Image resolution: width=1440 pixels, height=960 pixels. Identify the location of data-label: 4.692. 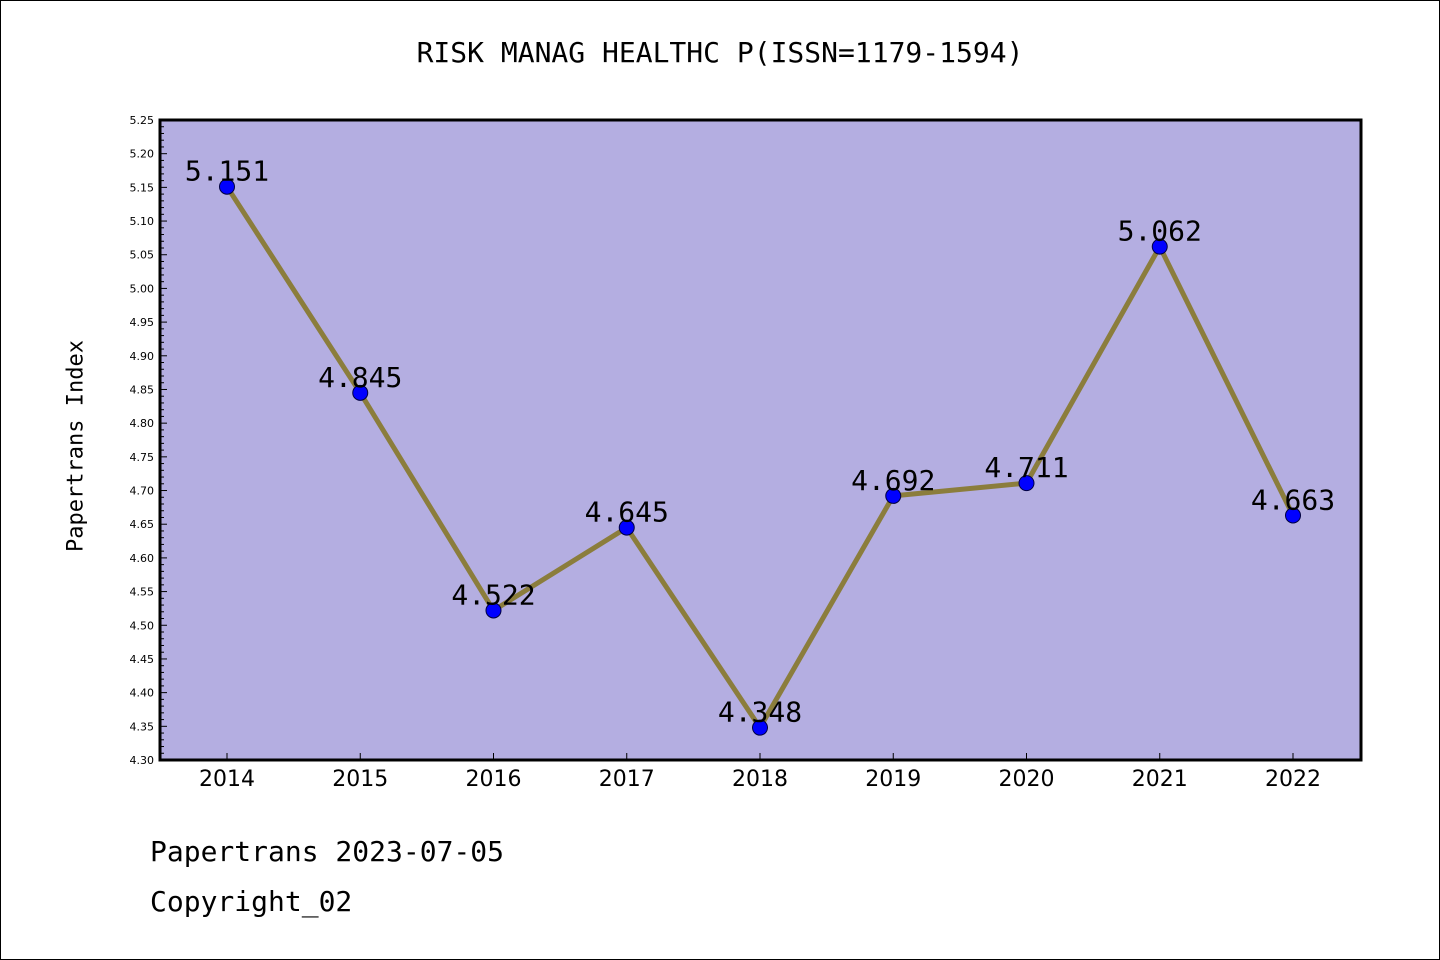
(893, 480).